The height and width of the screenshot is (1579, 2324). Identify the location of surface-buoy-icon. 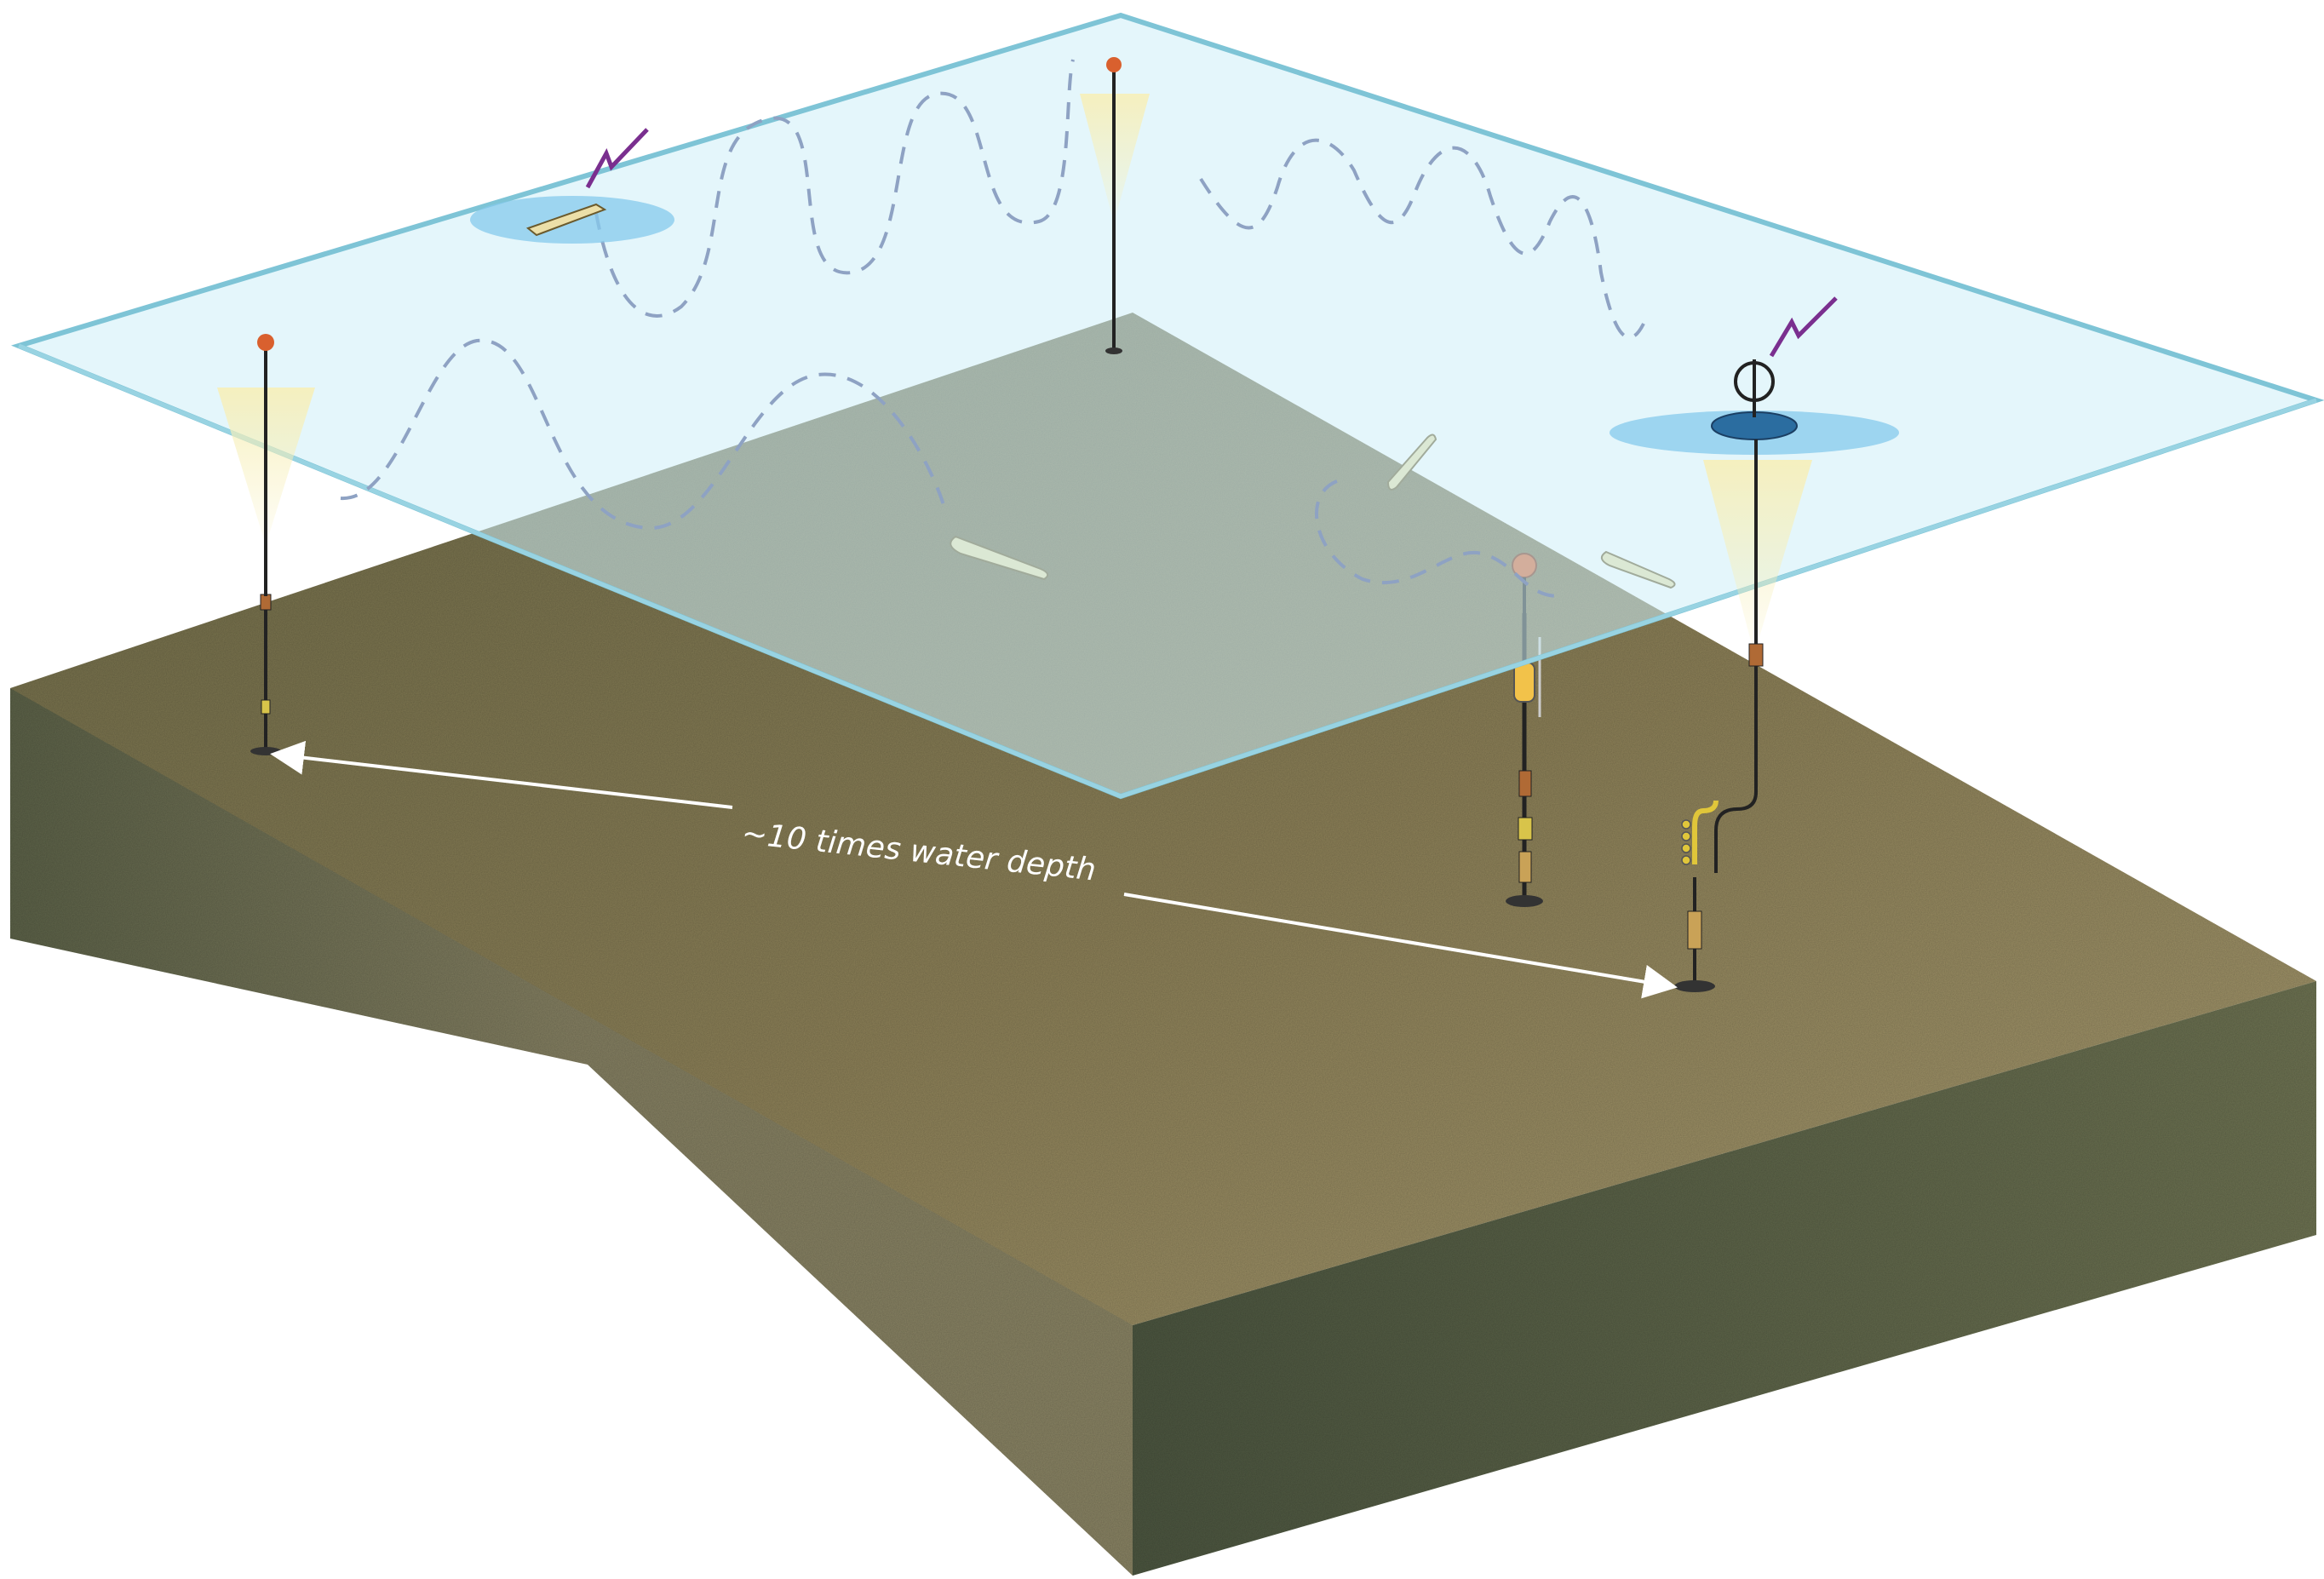
(1754, 481).